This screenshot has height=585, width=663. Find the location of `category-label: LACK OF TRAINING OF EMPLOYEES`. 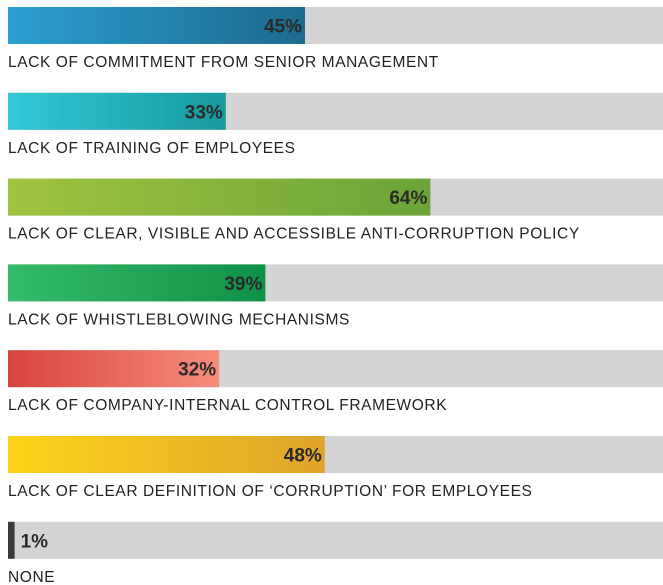

category-label: LACK OF TRAINING OF EMPLOYEES is located at coordinates (152, 148).